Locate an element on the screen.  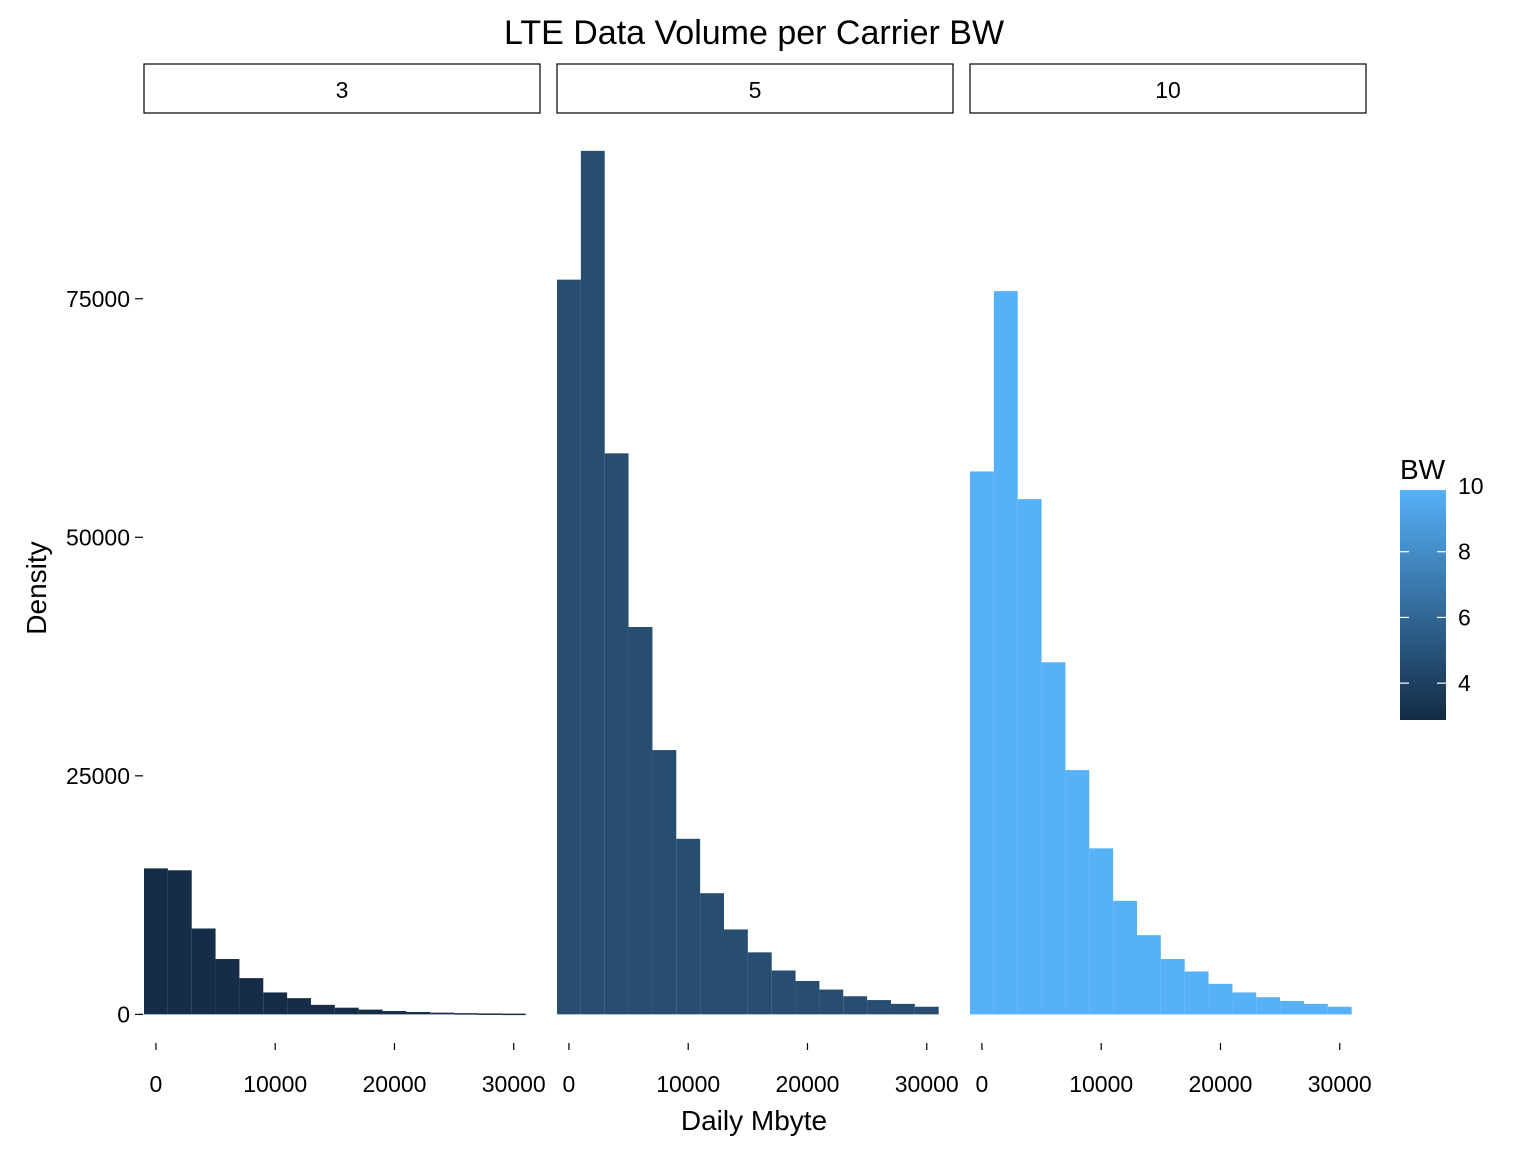
legend: BW 4 6 8 10 is located at coordinates (1442, 587).